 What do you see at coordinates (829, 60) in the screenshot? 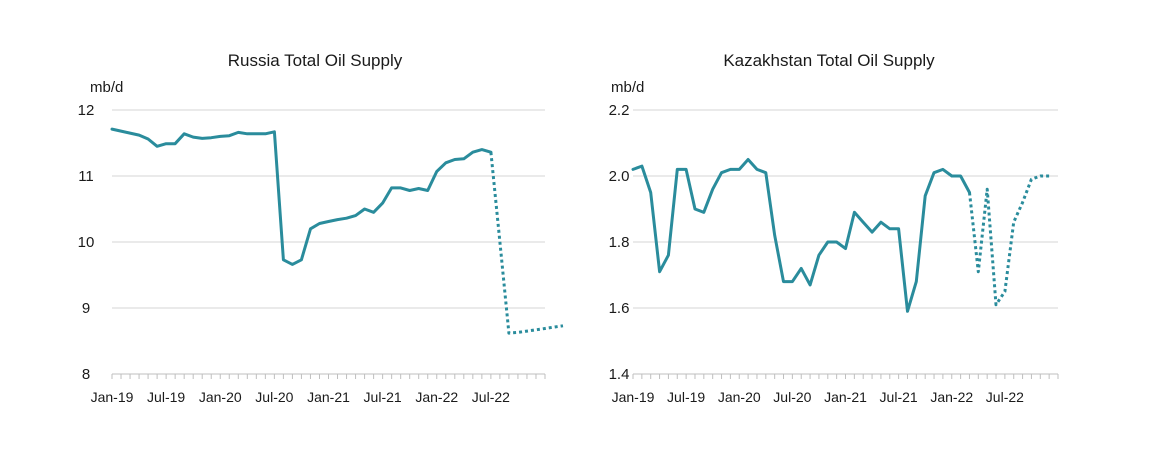
I see `chart-title: Kazakhstan Total Oil Supply` at bounding box center [829, 60].